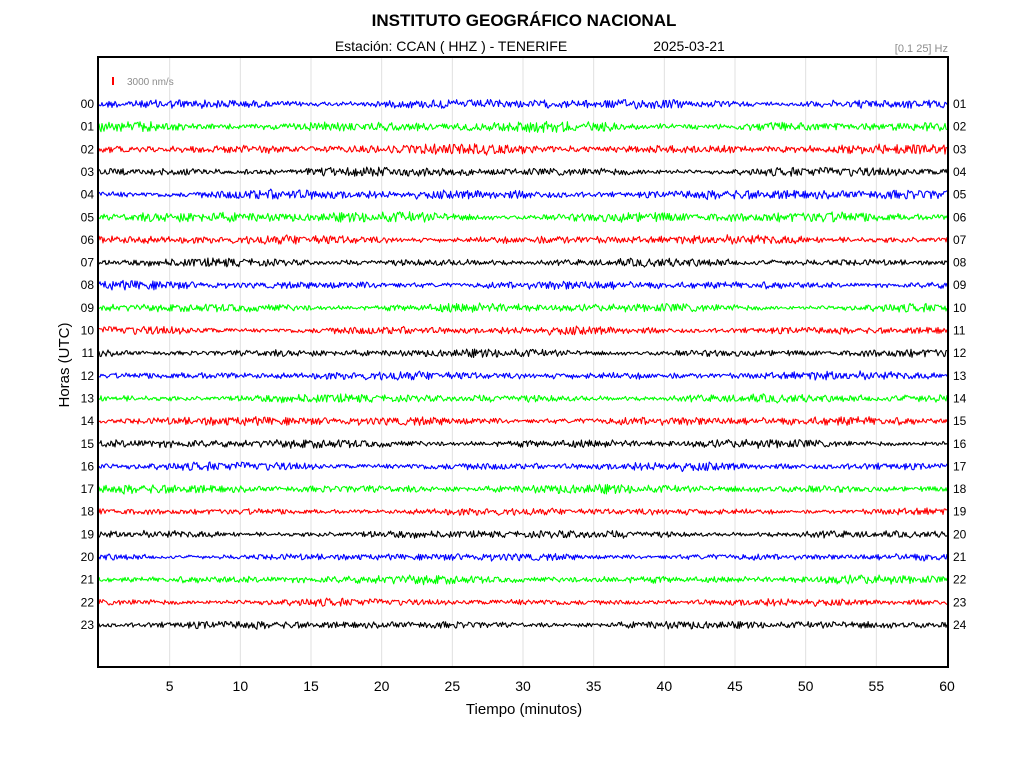 The height and width of the screenshot is (768, 1024). Describe the element at coordinates (960, 353) in the screenshot. I see `hour-label-right: 12` at that location.